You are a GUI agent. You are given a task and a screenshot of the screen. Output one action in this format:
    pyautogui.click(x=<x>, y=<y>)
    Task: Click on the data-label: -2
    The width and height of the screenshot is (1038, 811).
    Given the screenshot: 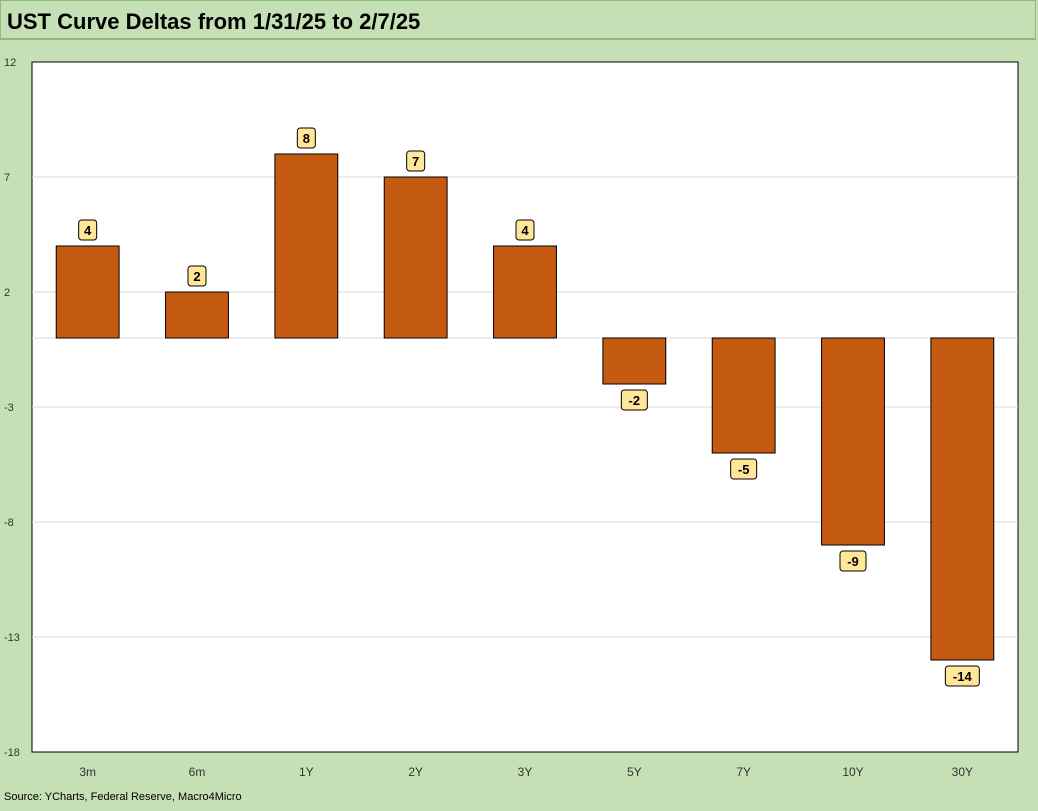 What is the action you would take?
    pyautogui.click(x=635, y=400)
    